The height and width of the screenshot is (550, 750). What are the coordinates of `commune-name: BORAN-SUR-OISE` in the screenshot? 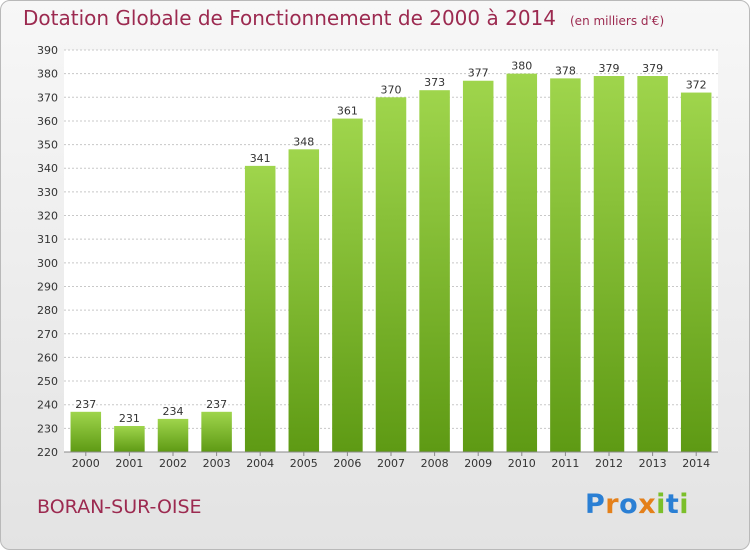 It's located at (119, 507).